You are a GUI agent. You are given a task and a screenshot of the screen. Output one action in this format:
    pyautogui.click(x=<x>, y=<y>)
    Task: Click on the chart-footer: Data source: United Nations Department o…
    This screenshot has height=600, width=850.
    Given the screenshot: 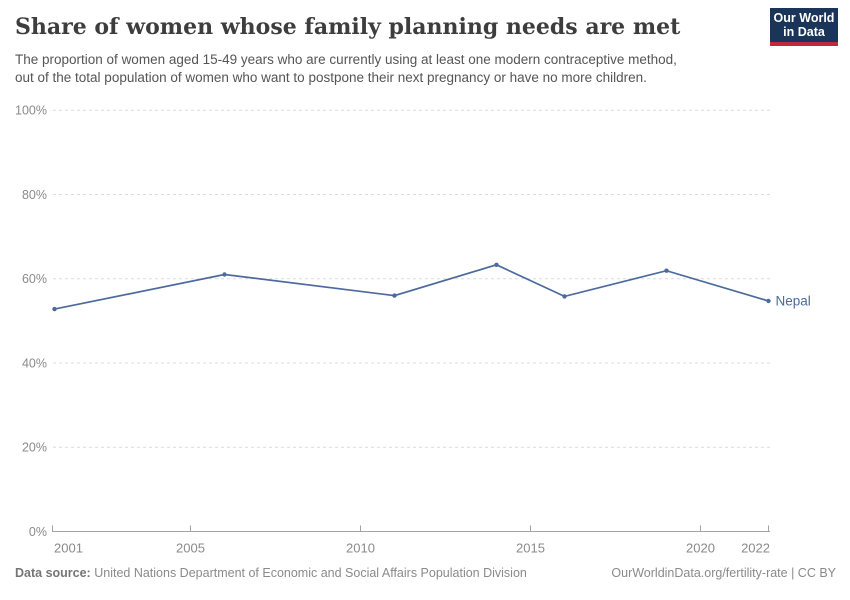 What is the action you would take?
    pyautogui.click(x=425, y=573)
    